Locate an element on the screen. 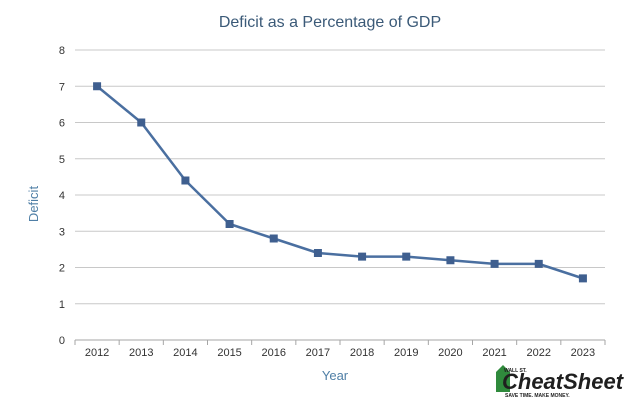 This screenshot has height=400, width=625. x-tick-label: 2015 is located at coordinates (229, 353).